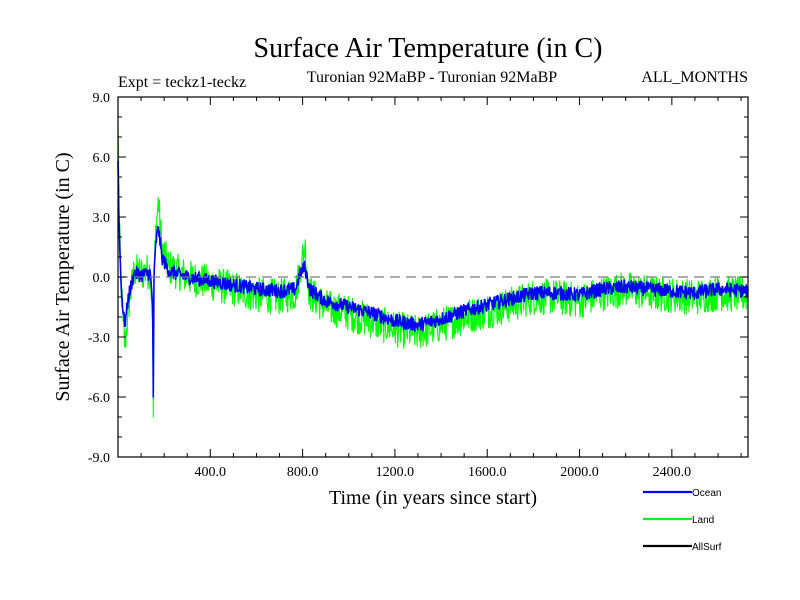  I want to click on x-tick-label: 2000.0, so click(579, 472).